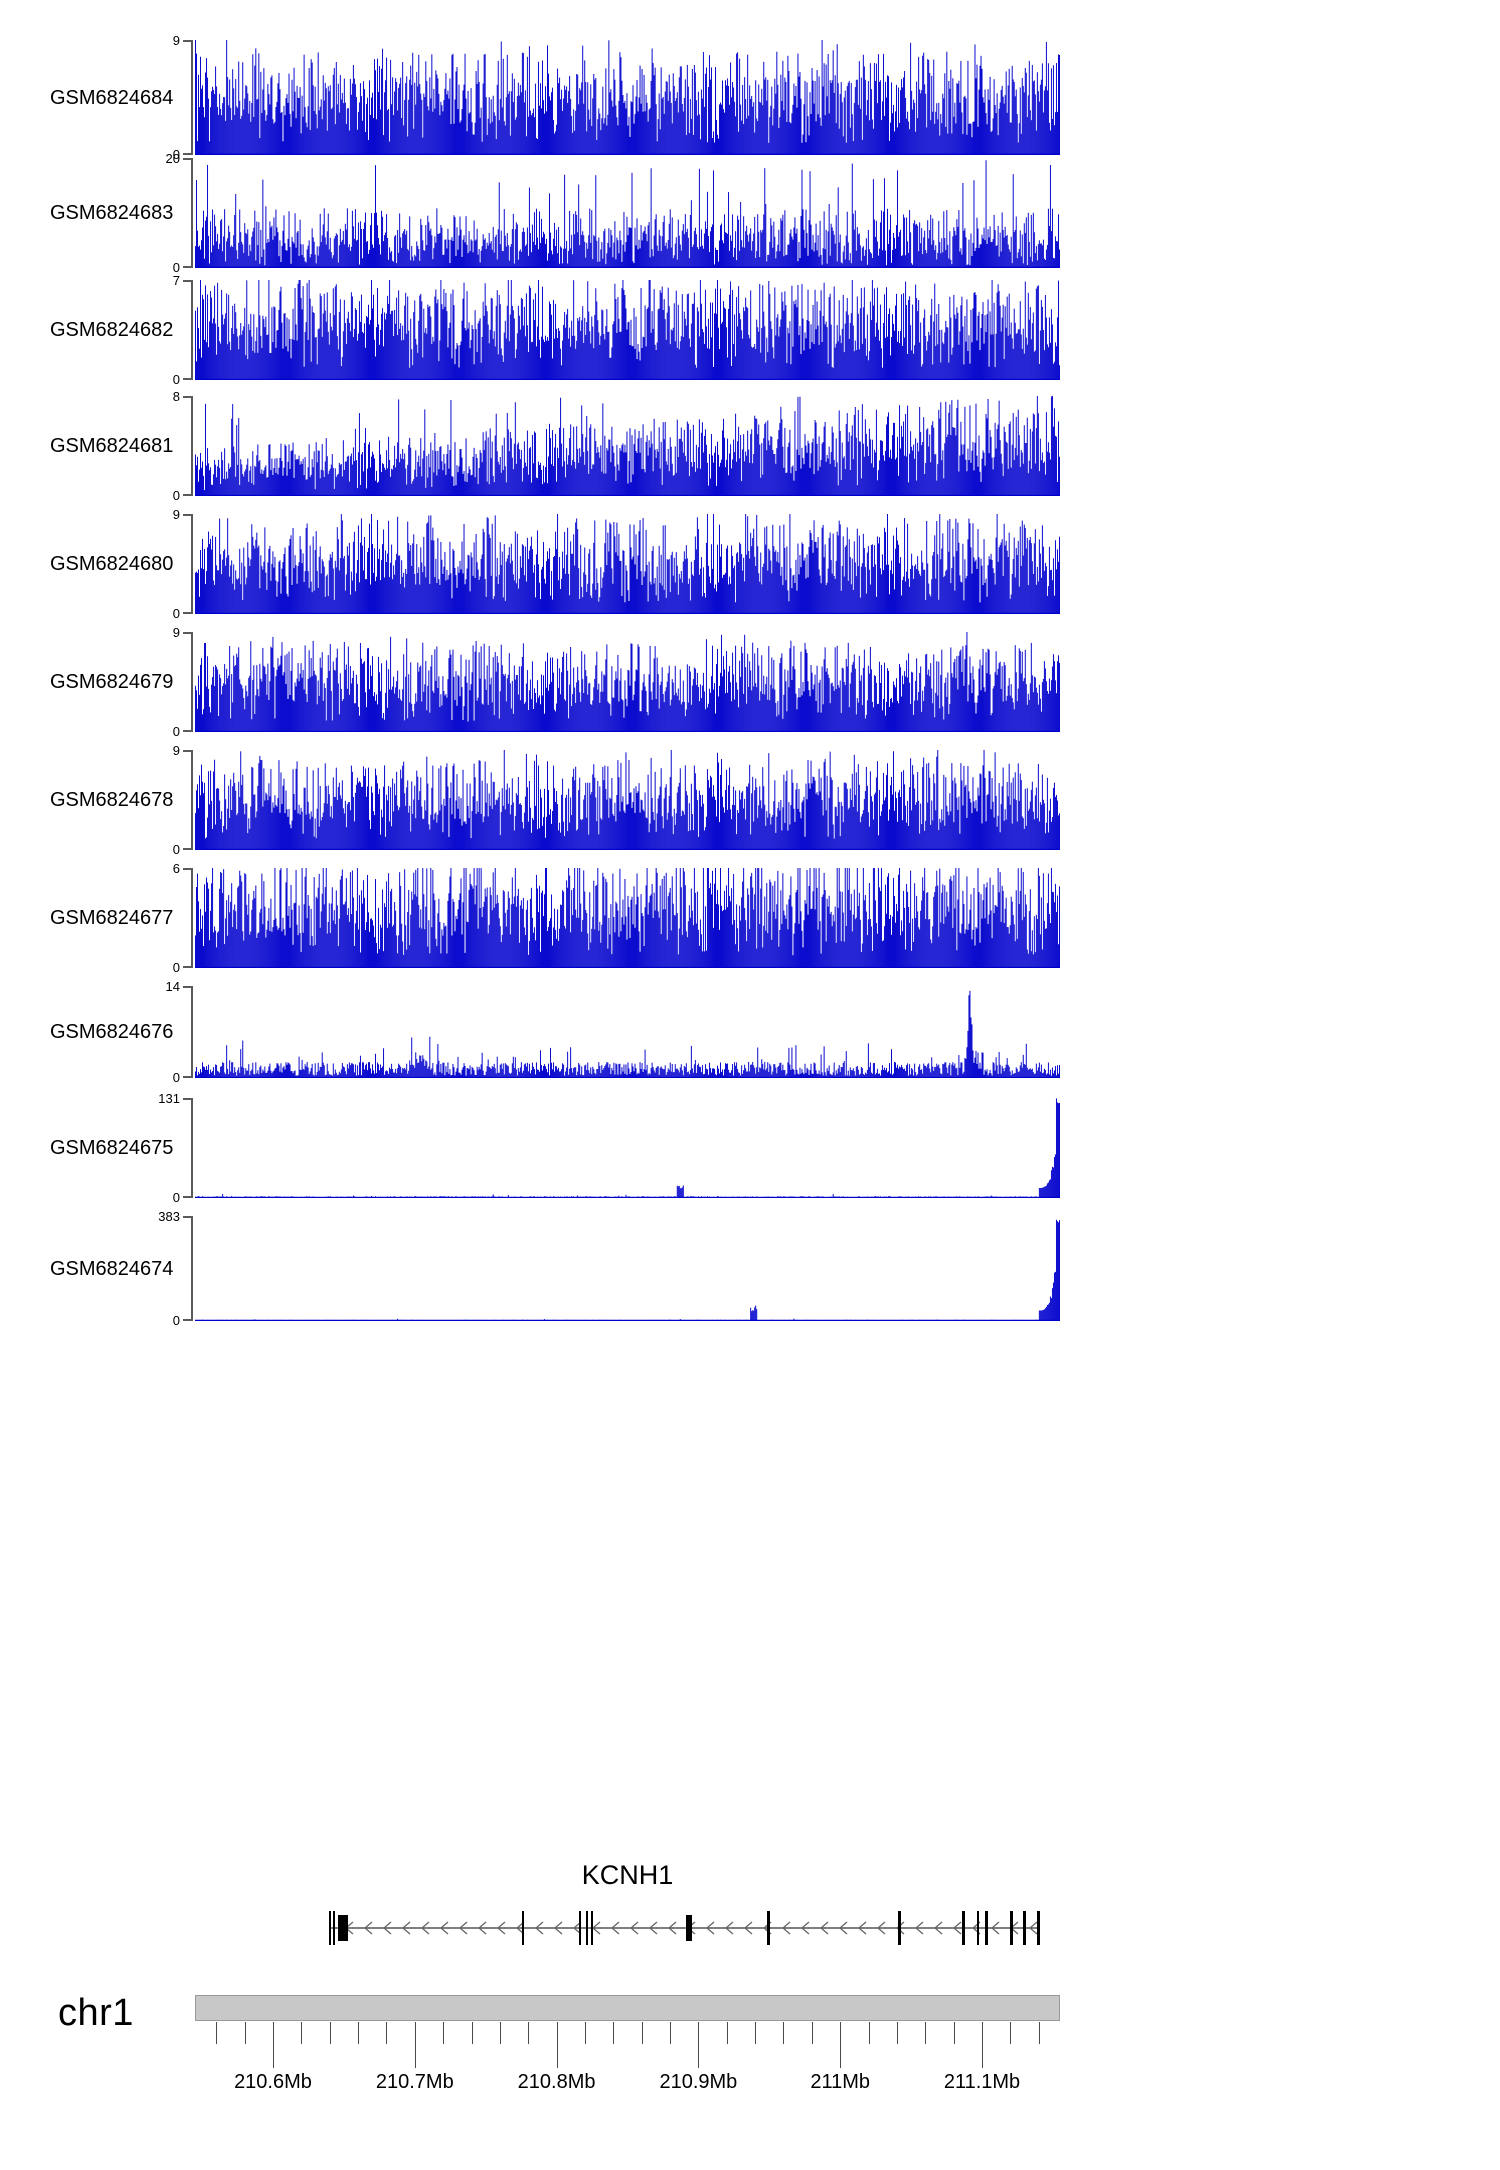  I want to click on coverage-track: GSM6824684 9 0, so click(530, 97).